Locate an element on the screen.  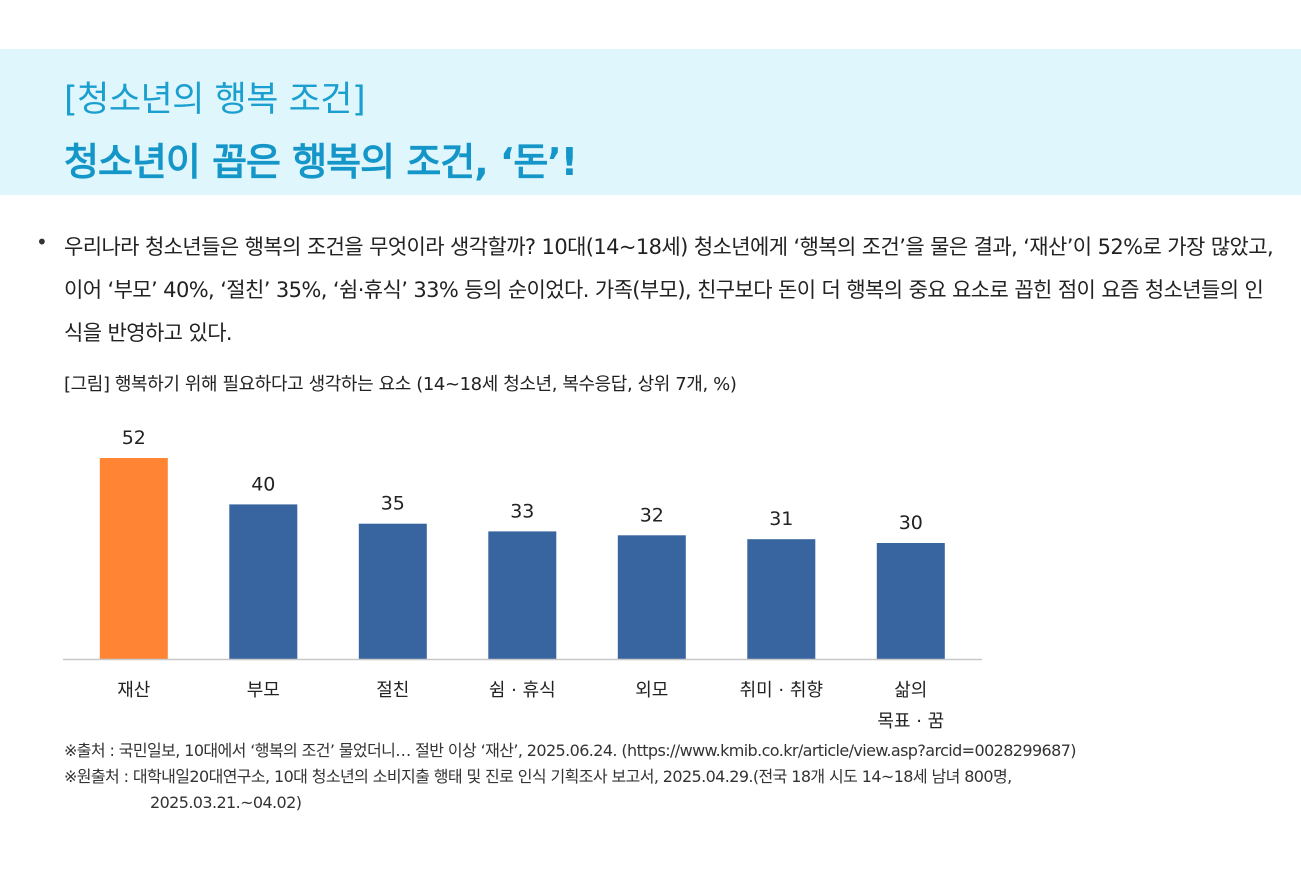
category-label-5: 외모 is located at coordinates (651, 690).